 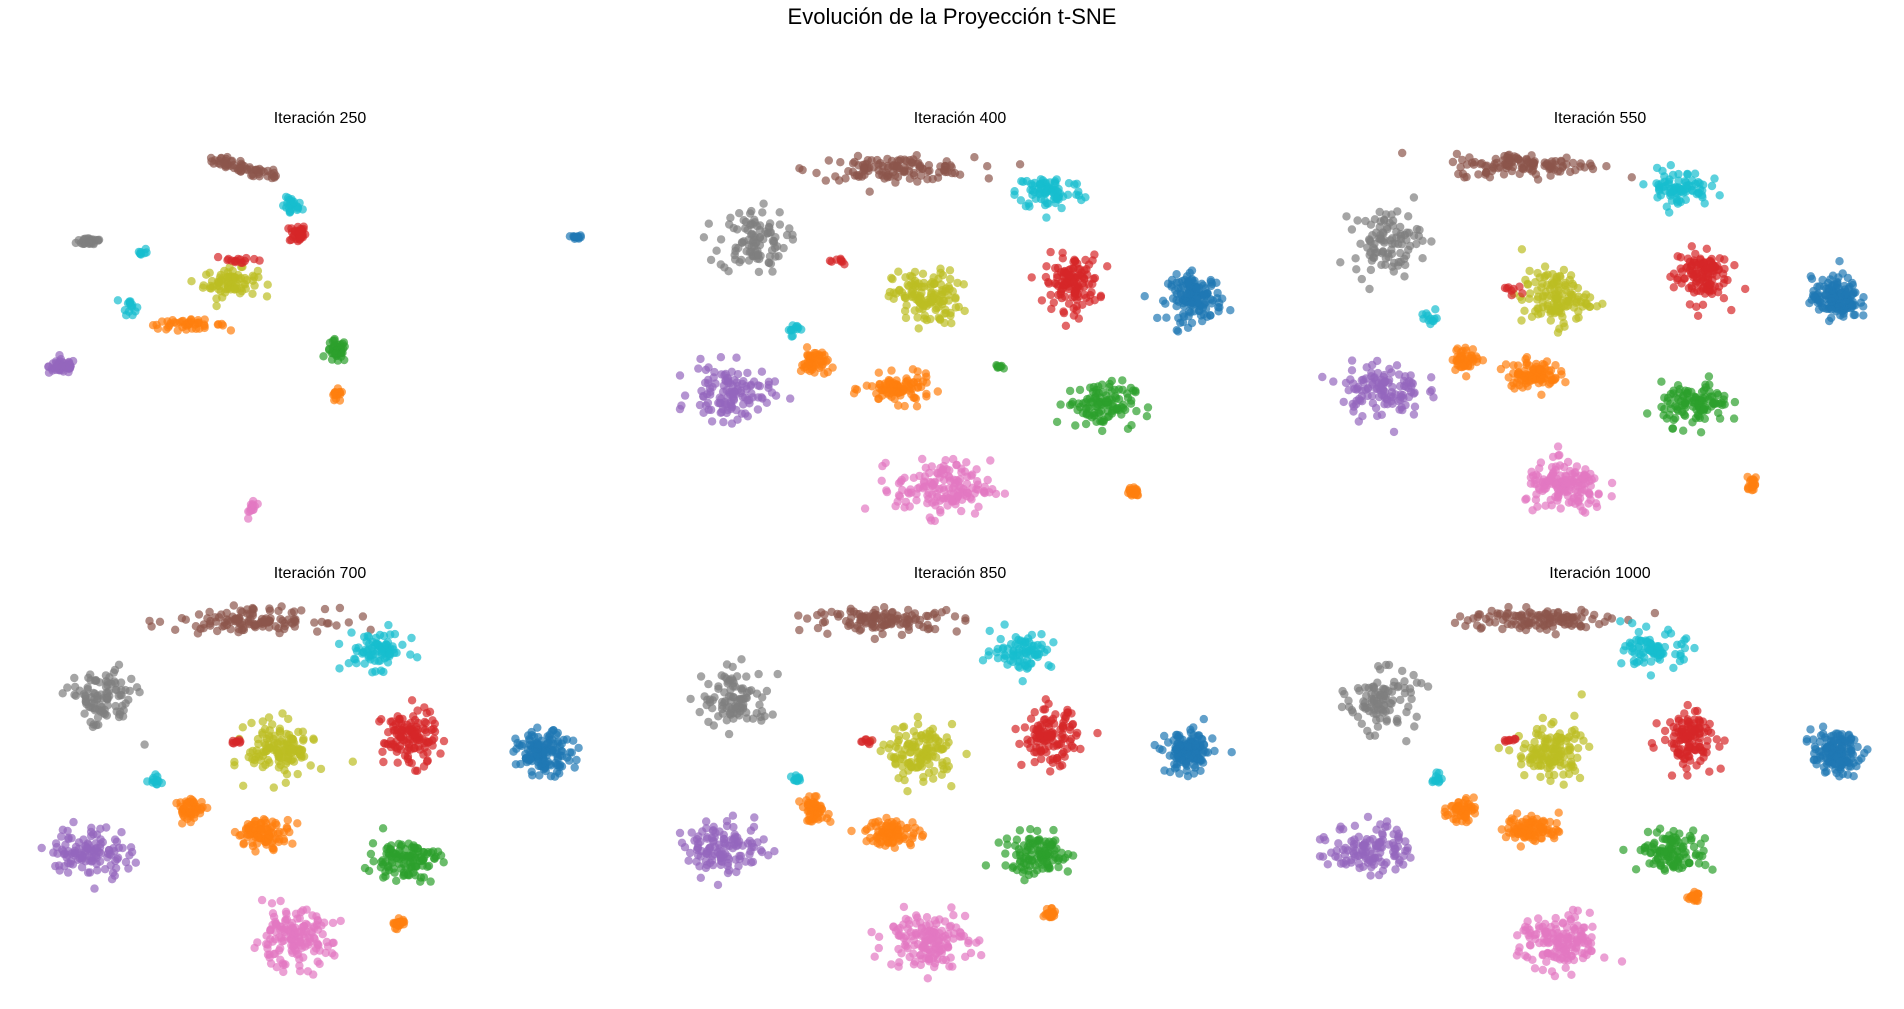 I want to click on scatter-plot, so click(x=955, y=793).